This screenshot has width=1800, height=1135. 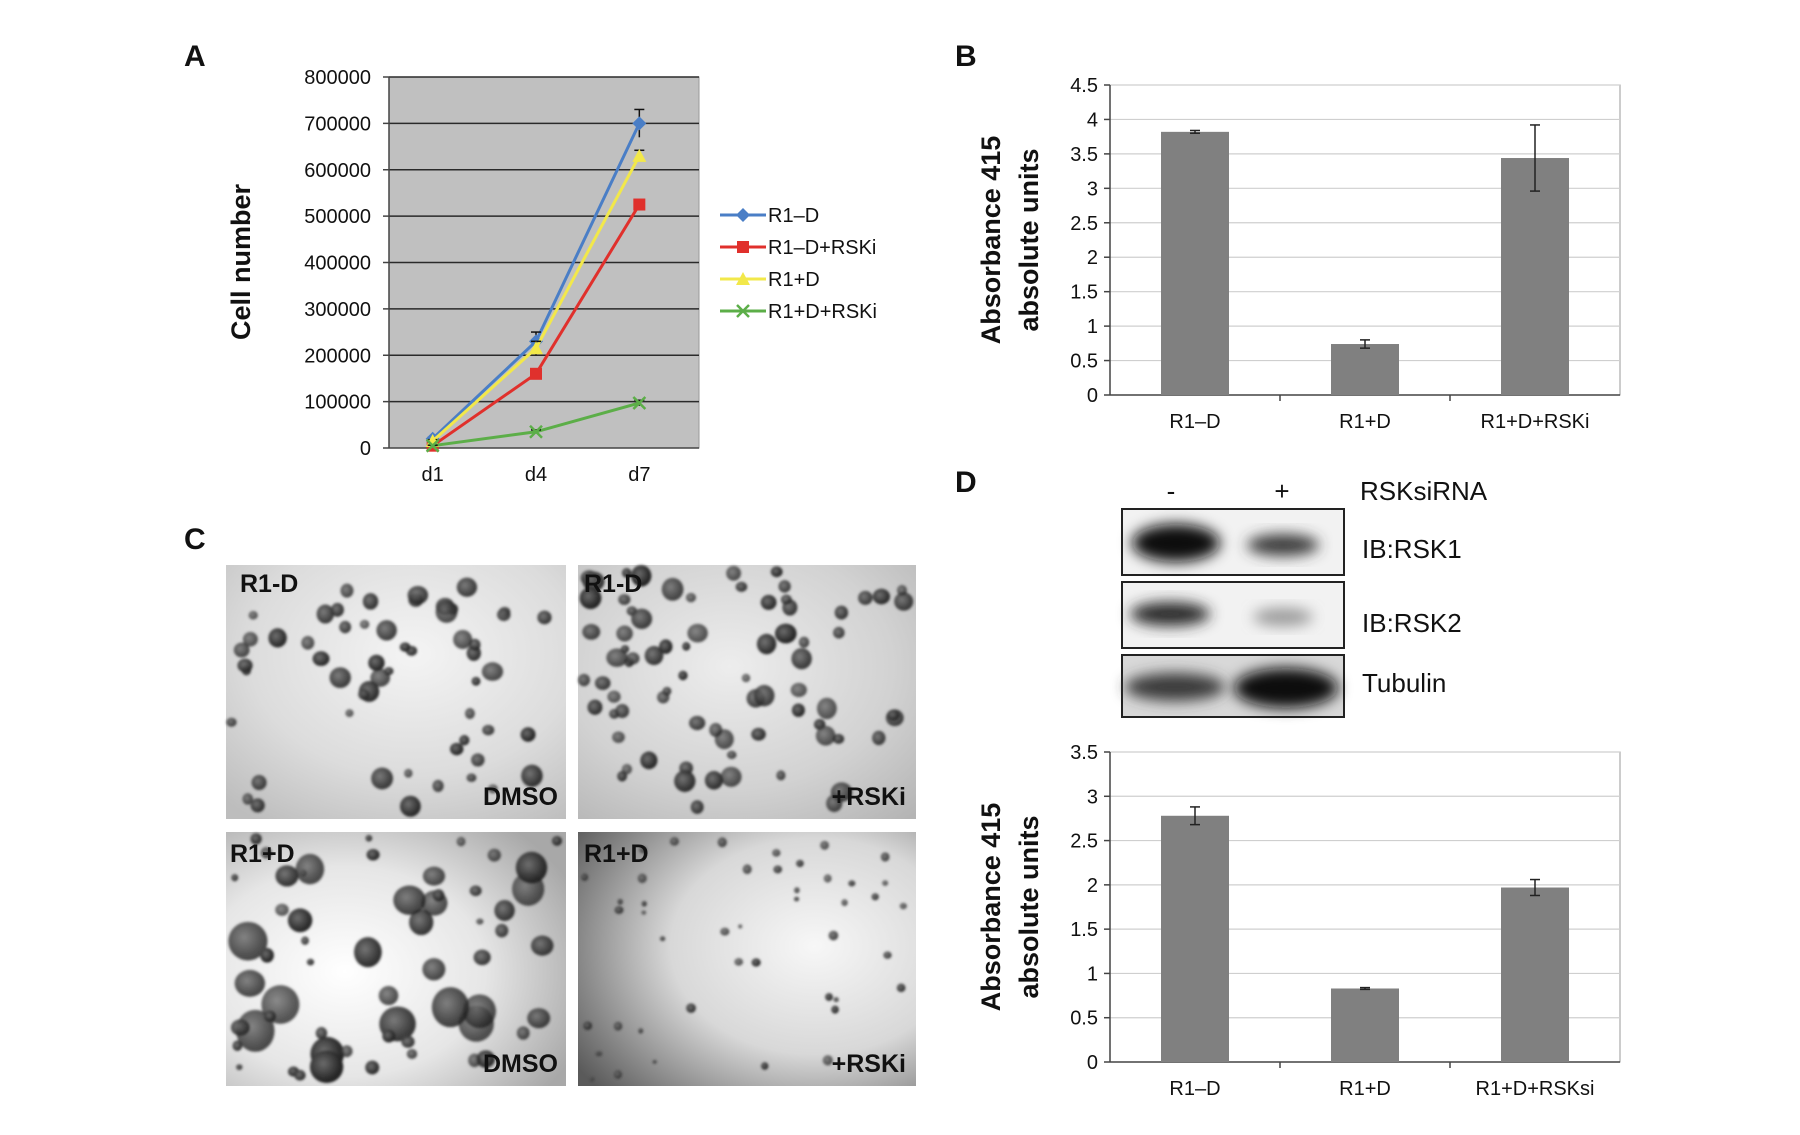 I want to click on legend-label: R1+D, so click(x=794, y=280).